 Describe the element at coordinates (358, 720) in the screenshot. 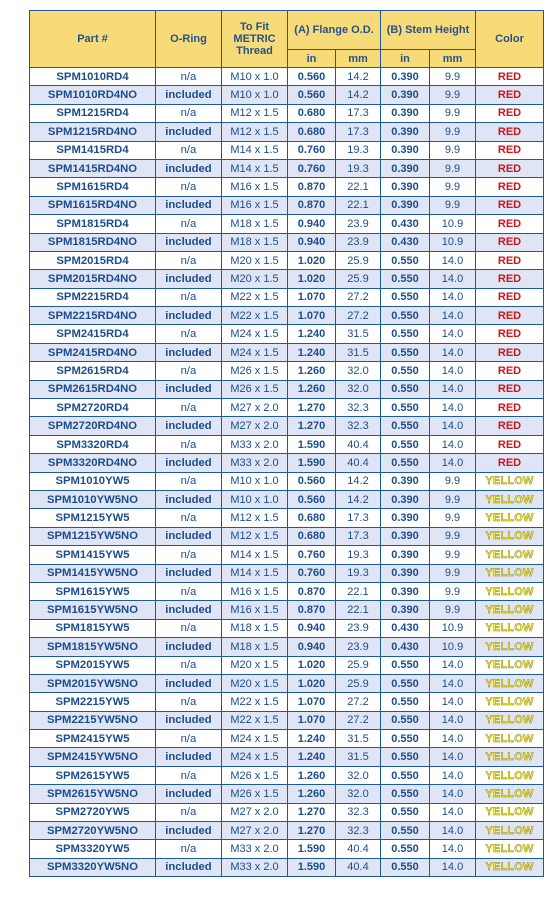

I see `flange-mm-cell: 27.2` at that location.